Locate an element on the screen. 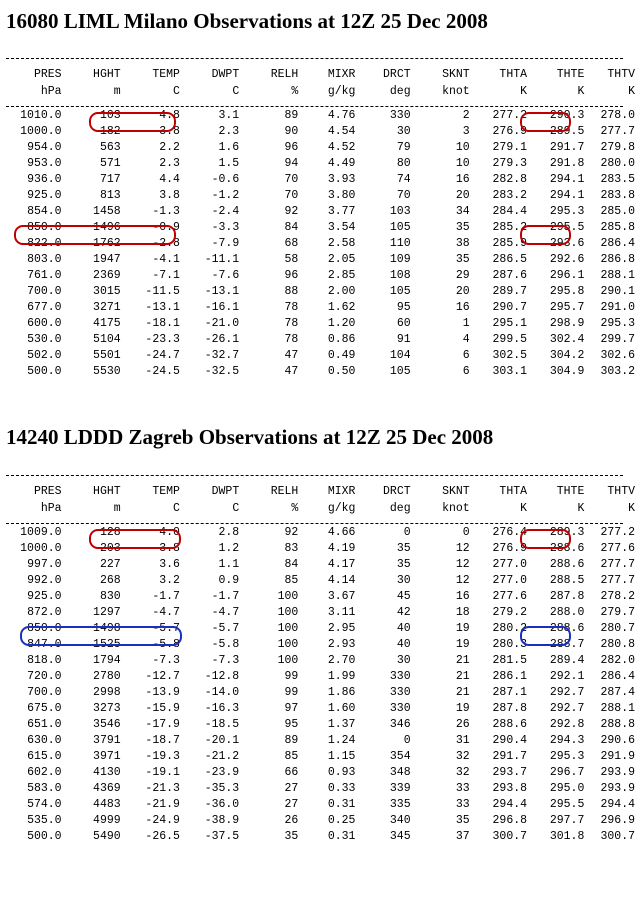 Image resolution: width=635 pixels, height=900 pixels. table-cell: 675.0 is located at coordinates (44, 708).